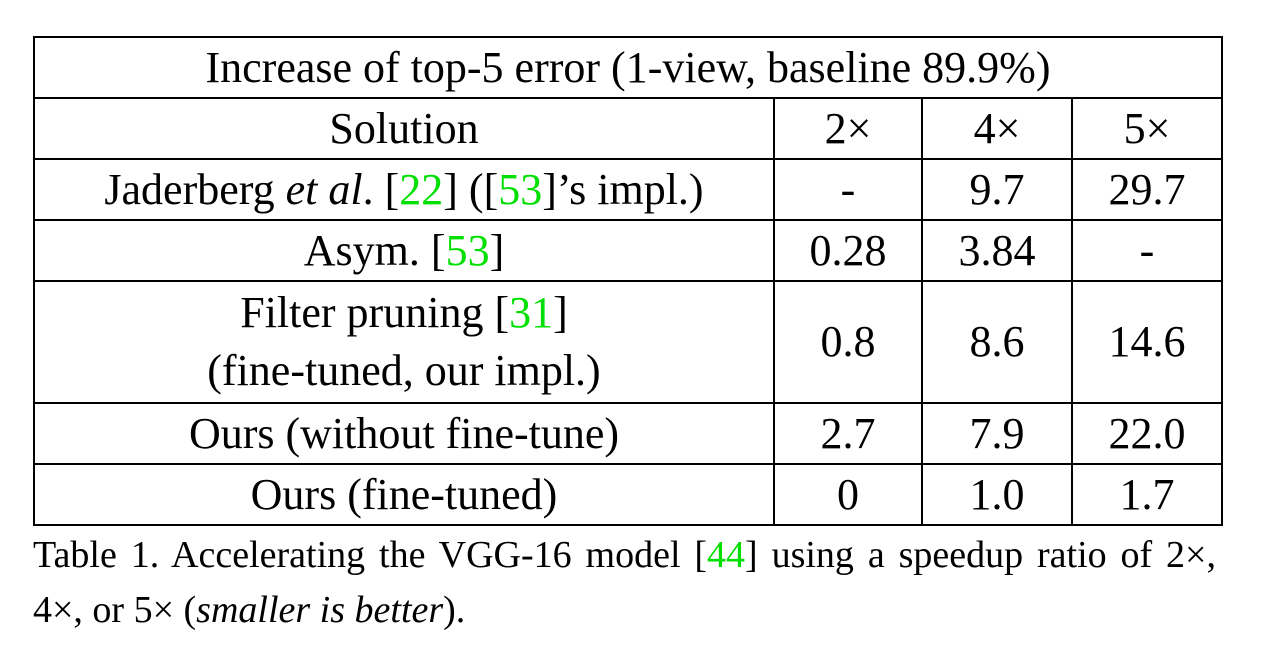 The image size is (1262, 652). Describe the element at coordinates (1147, 494) in the screenshot. I see `value-cell: 1.7` at that location.